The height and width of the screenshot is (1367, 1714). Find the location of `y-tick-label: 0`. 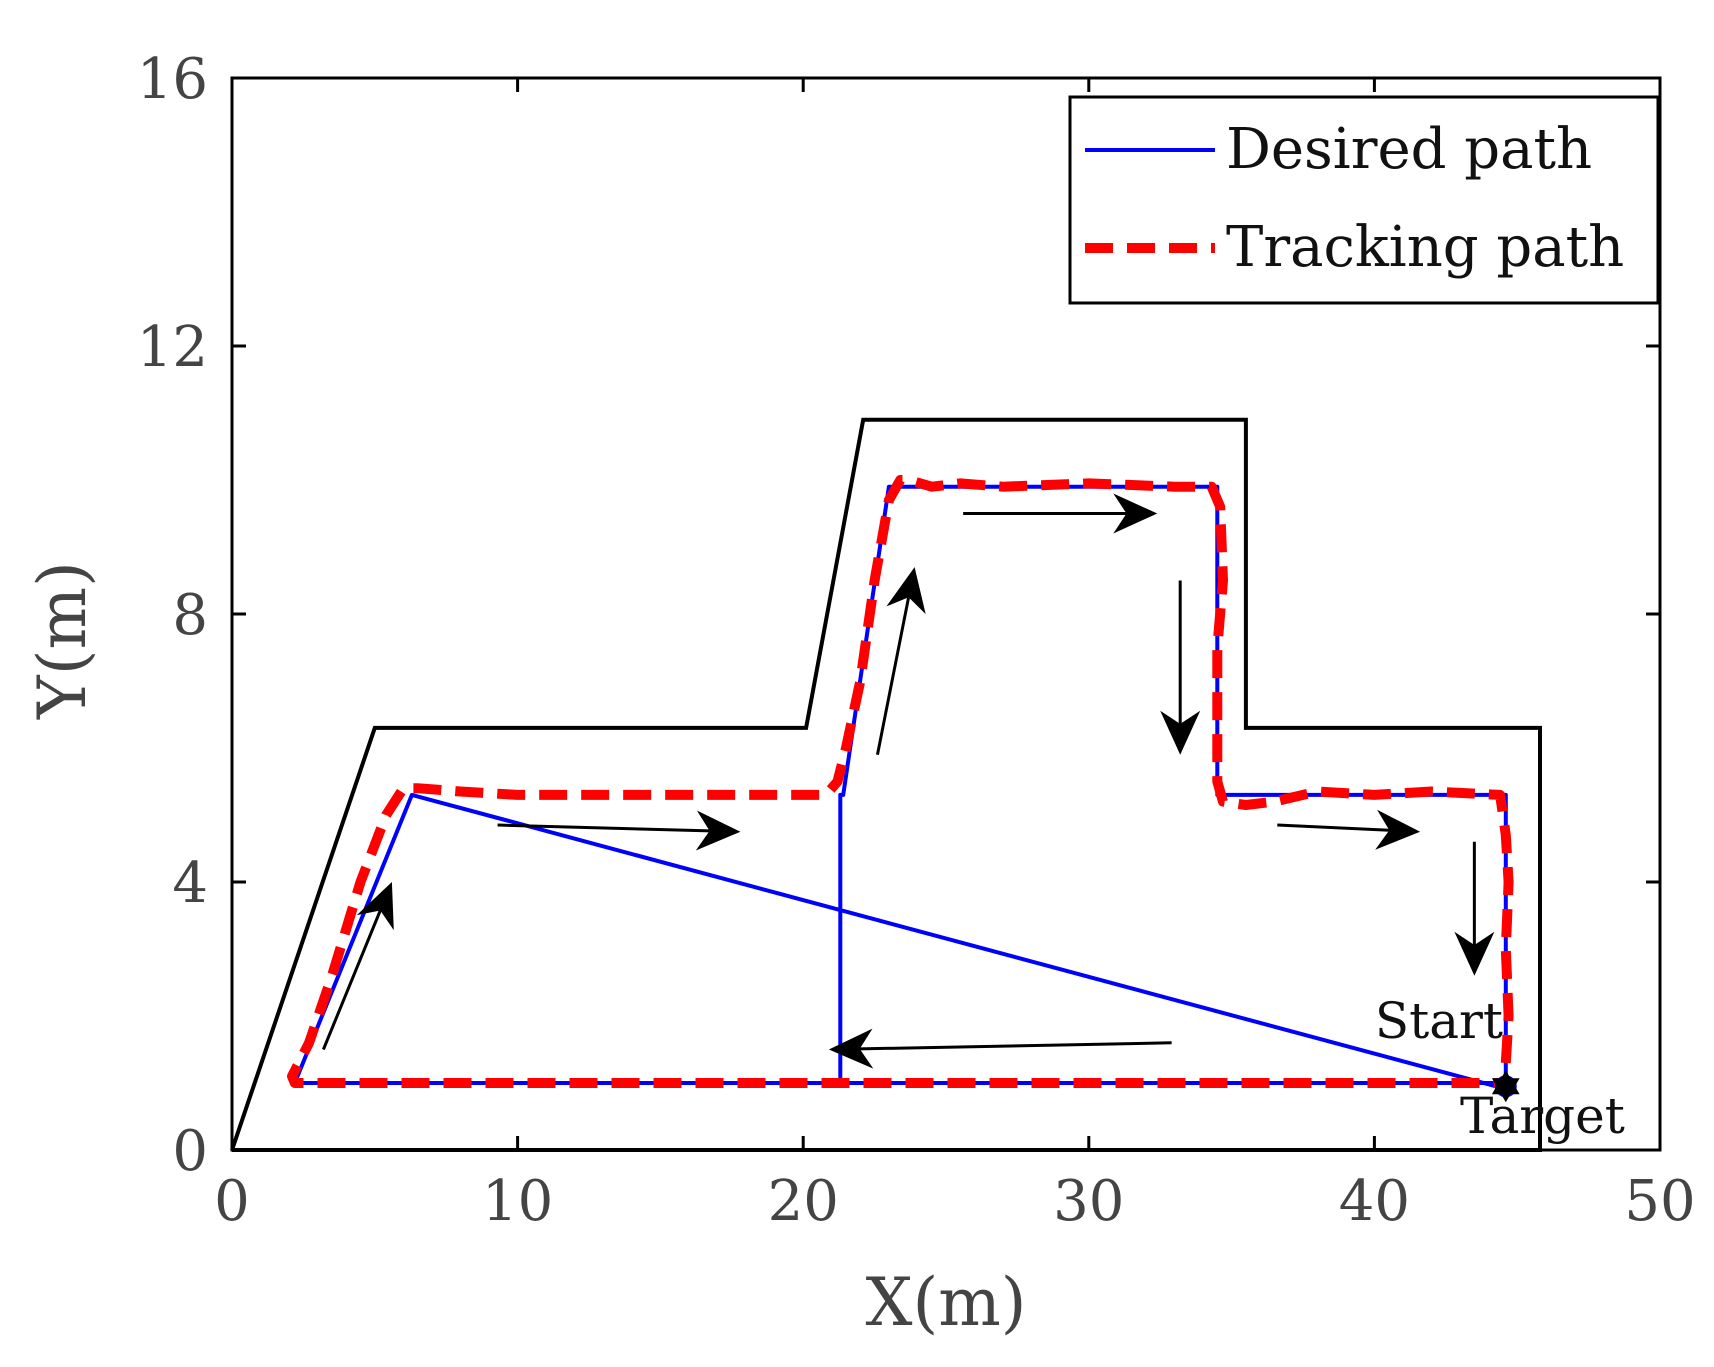

y-tick-label: 0 is located at coordinates (190, 1151).